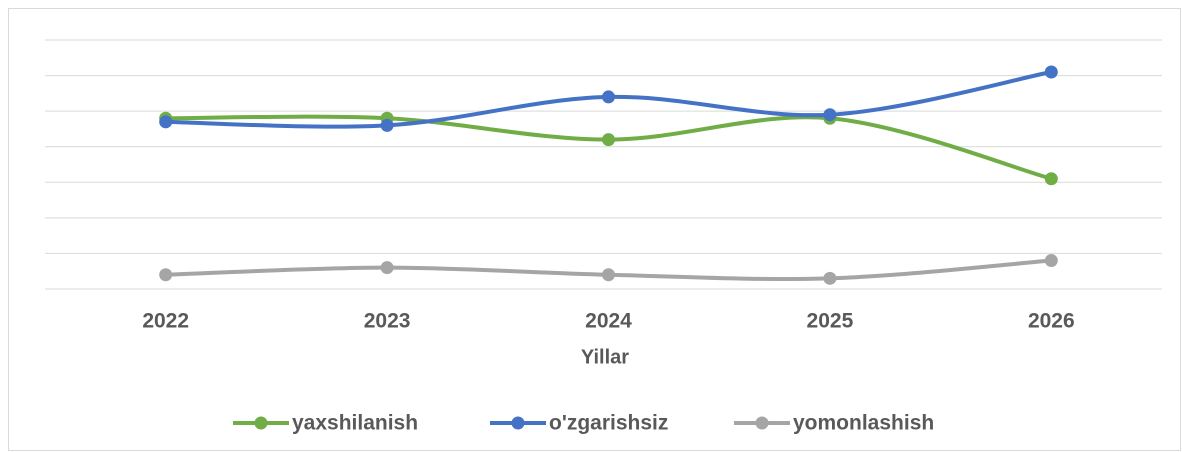  I want to click on x-tick-label: 2024, so click(608, 321).